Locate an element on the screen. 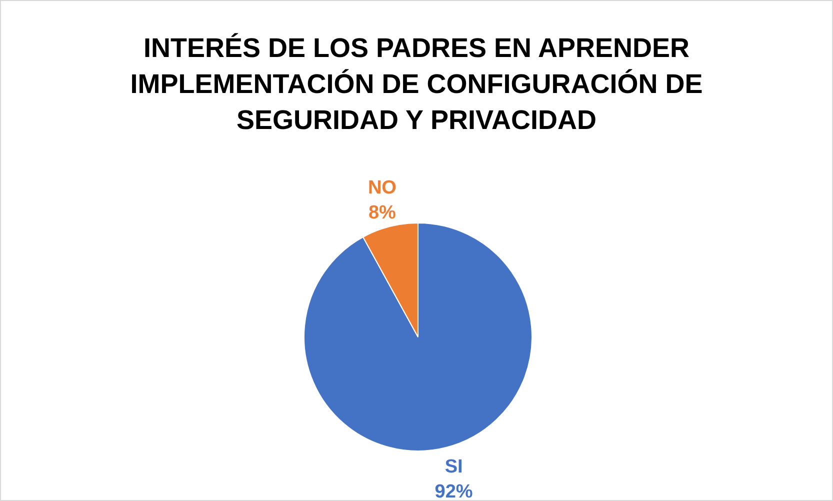 The image size is (833, 501). data-label: 92% is located at coordinates (453, 491).